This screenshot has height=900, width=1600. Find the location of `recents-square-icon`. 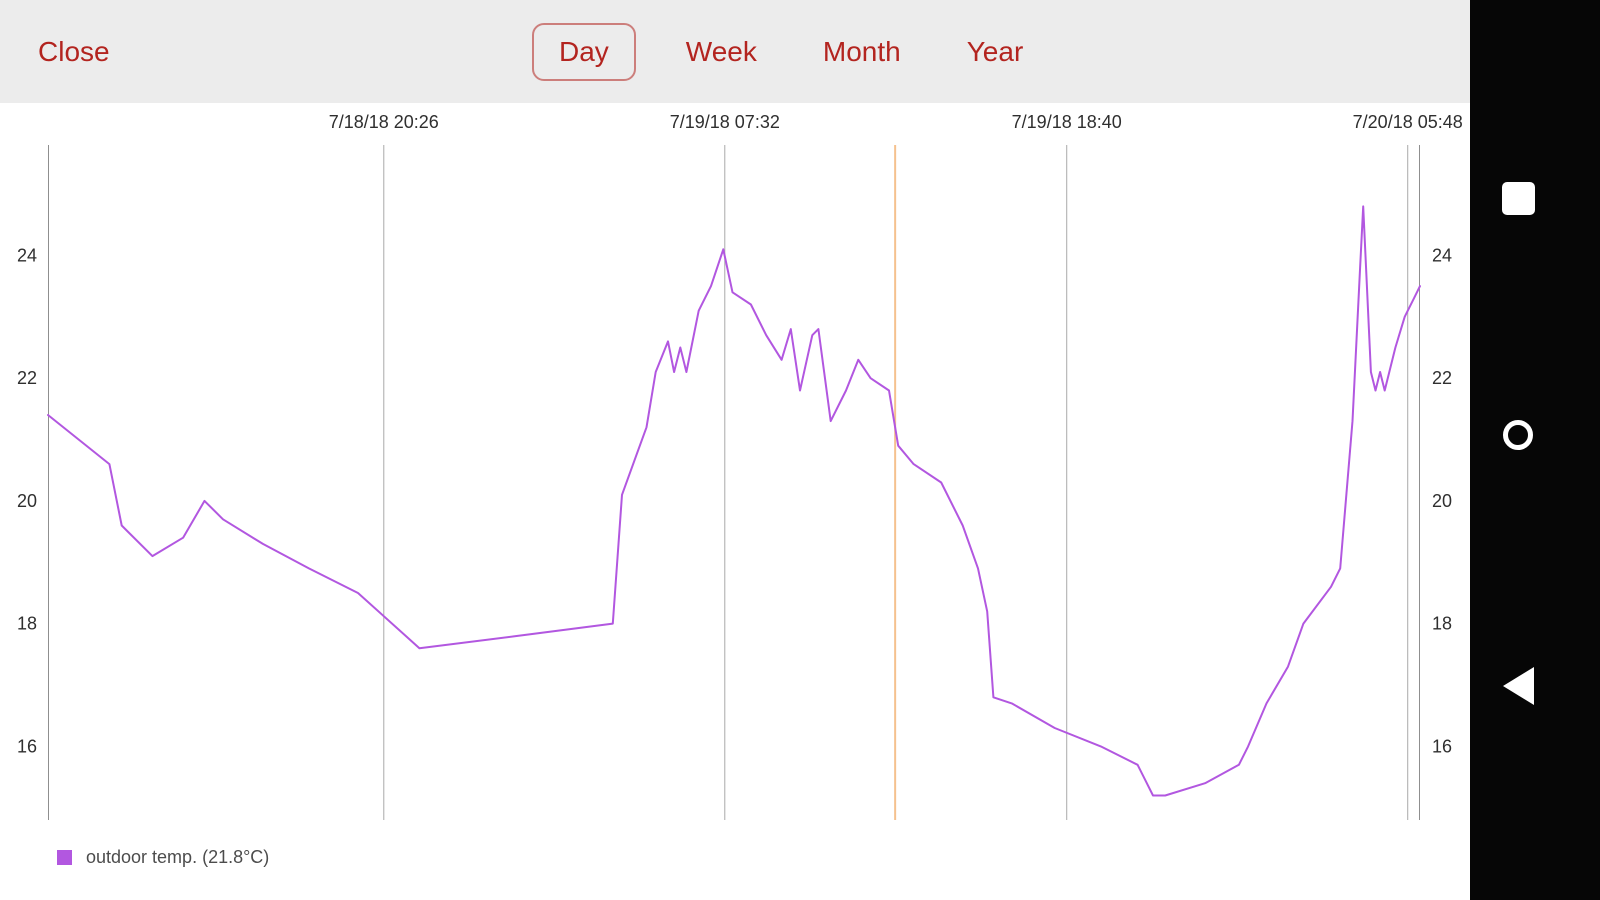

recents-square-icon is located at coordinates (1518, 198).